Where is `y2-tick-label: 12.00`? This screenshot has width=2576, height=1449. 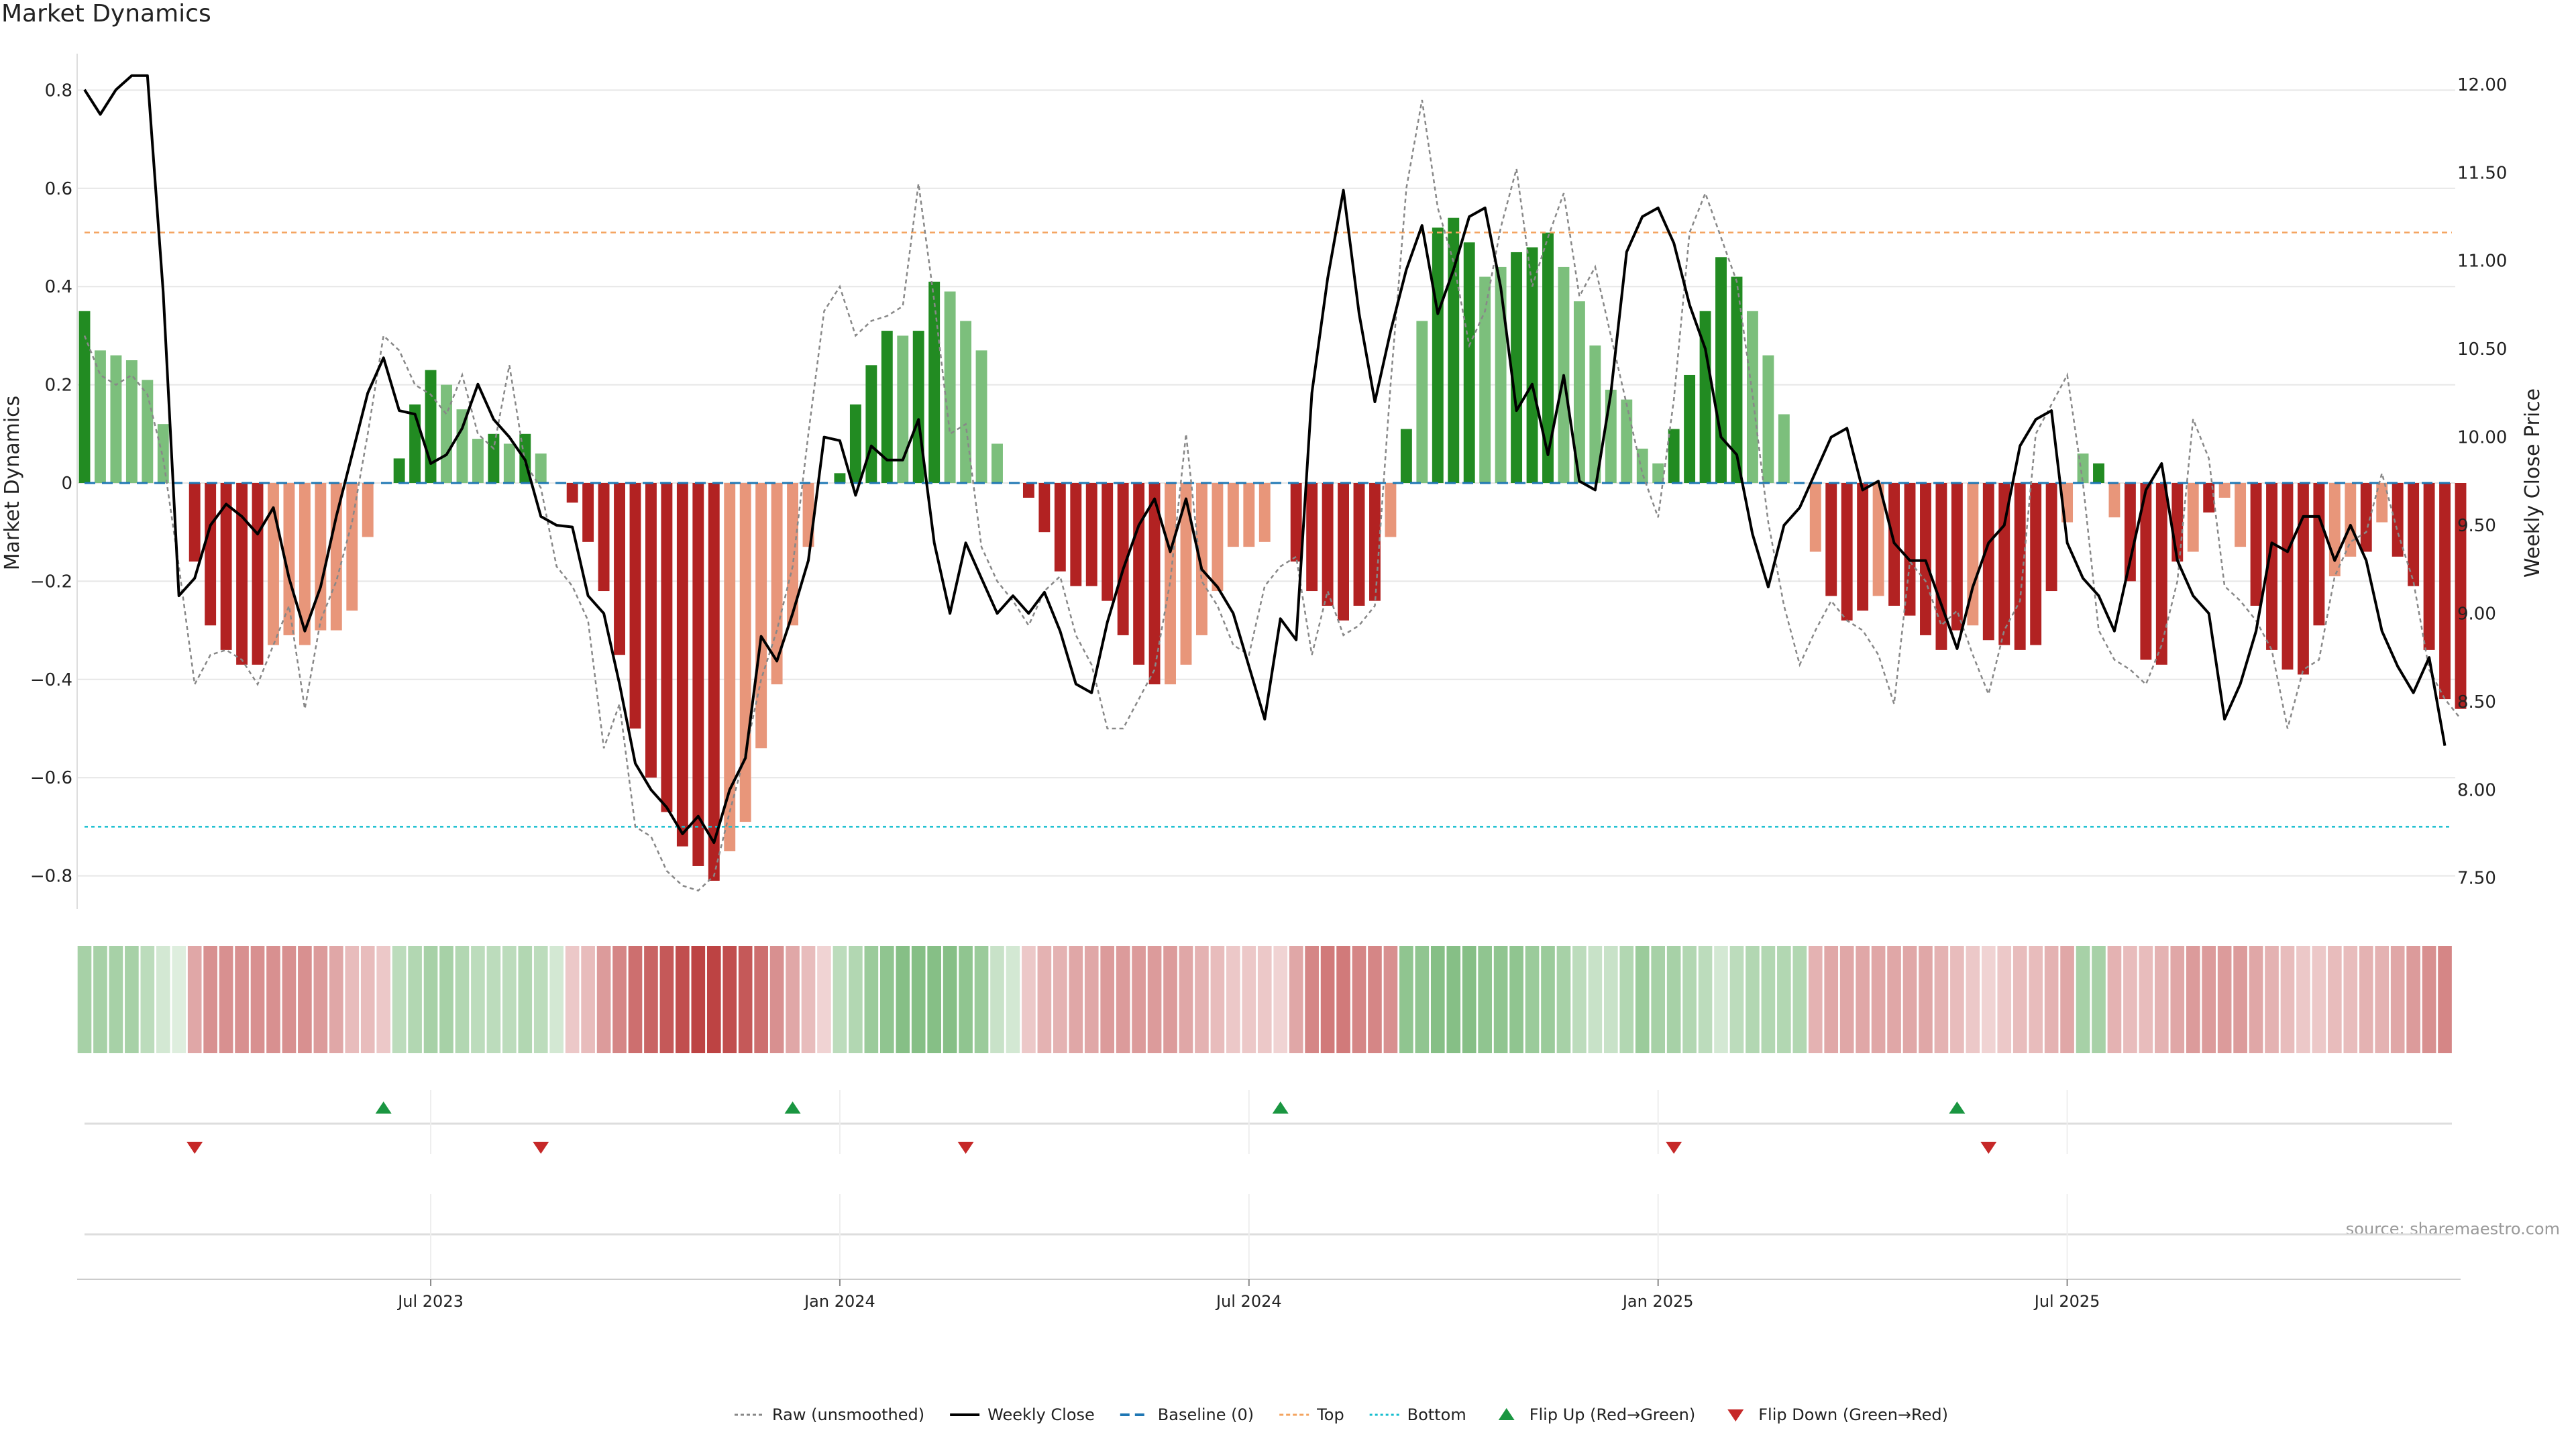 y2-tick-label: 12.00 is located at coordinates (2482, 85).